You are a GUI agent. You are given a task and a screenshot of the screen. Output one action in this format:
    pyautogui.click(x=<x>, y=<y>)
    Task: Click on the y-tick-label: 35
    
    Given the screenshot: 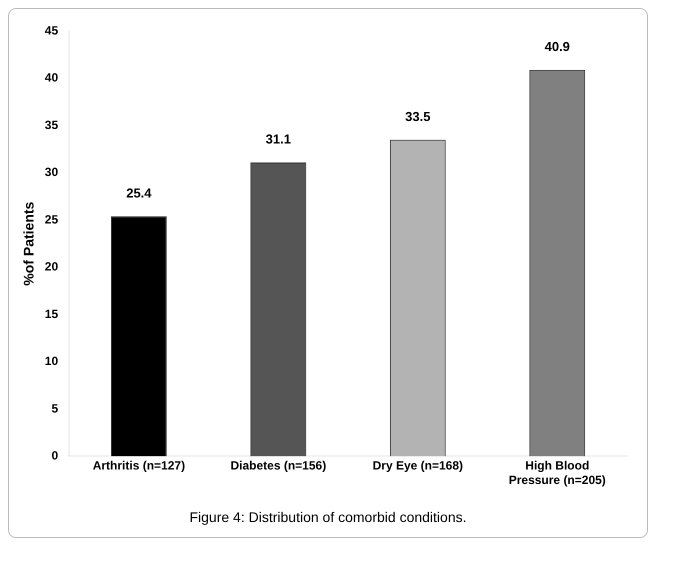 What is the action you would take?
    pyautogui.click(x=51, y=125)
    